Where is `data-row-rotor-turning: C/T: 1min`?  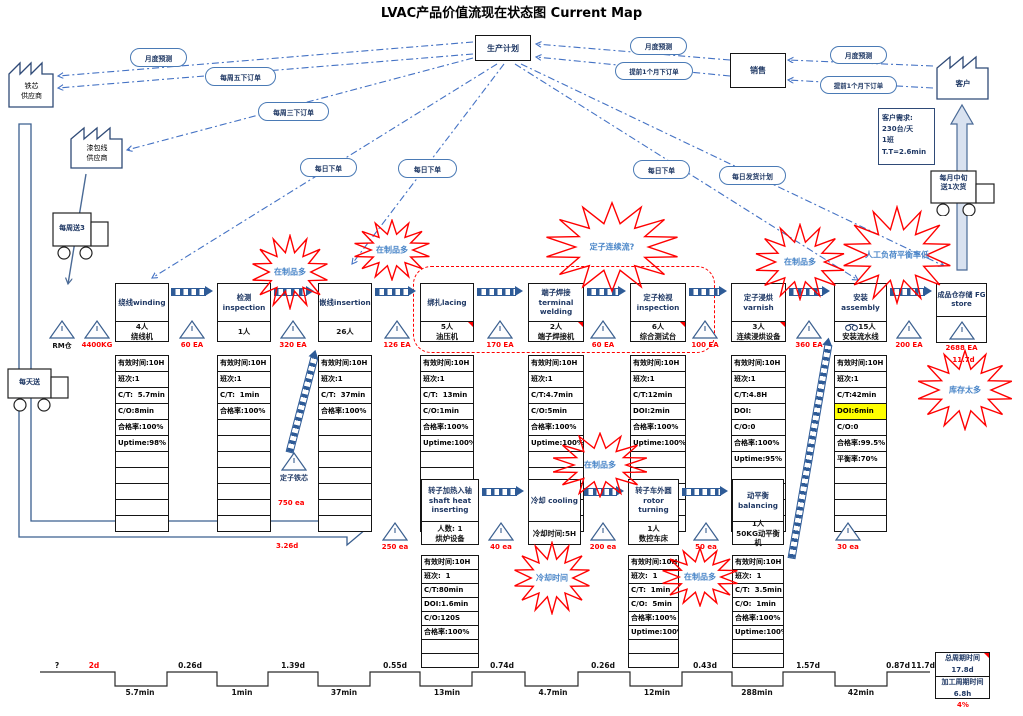
data-row-rotor-turning: C/T: 1min is located at coordinates (653, 591).